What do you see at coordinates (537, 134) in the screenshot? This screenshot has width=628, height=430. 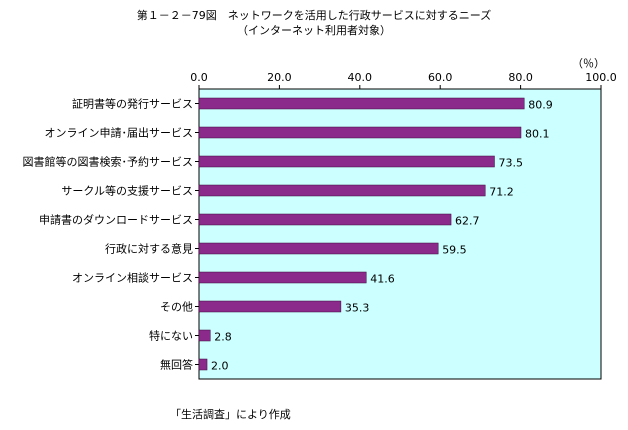 I see `data-label: 80.1` at bounding box center [537, 134].